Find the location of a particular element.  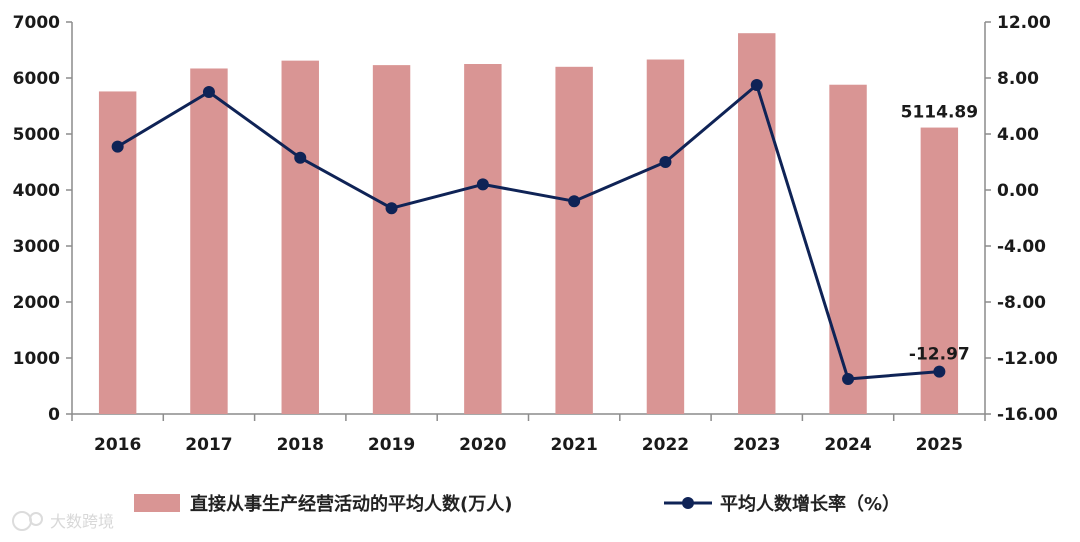

bar-2024 is located at coordinates (848, 249).